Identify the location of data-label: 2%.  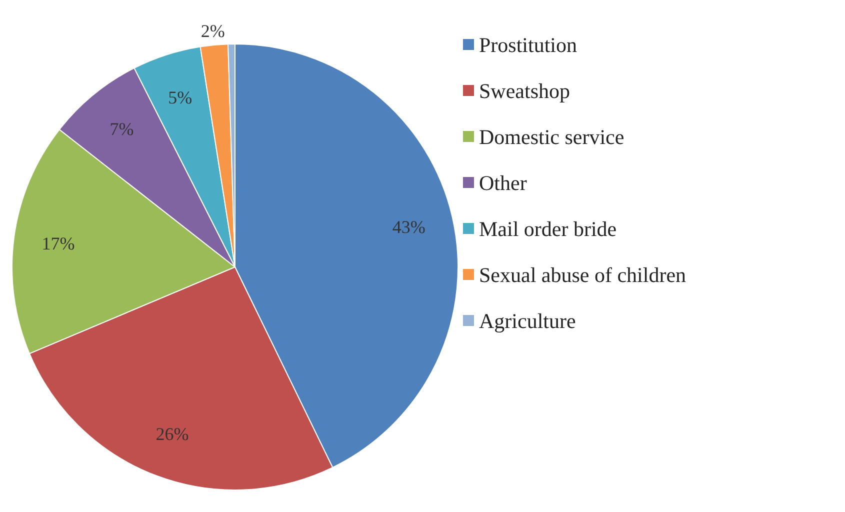
(212, 31).